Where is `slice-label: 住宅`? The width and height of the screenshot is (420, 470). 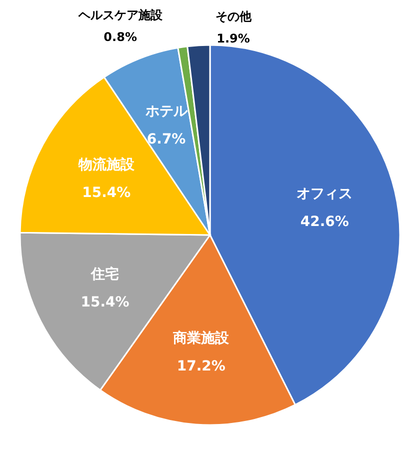
slice-label: 住宅 is located at coordinates (105, 273).